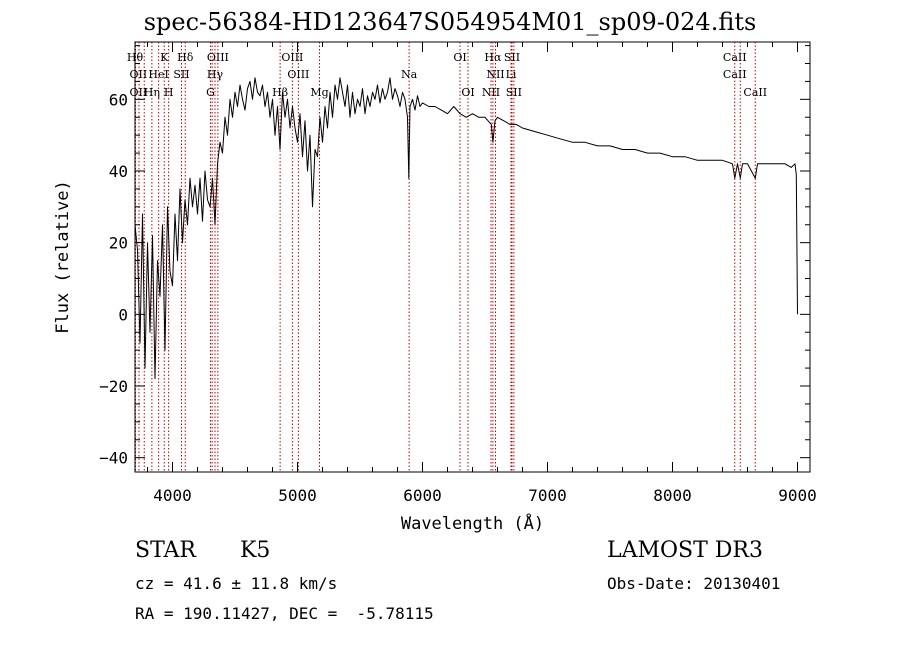 The image size is (900, 649). What do you see at coordinates (118, 171) in the screenshot?
I see `y-tick-label: 40` at bounding box center [118, 171].